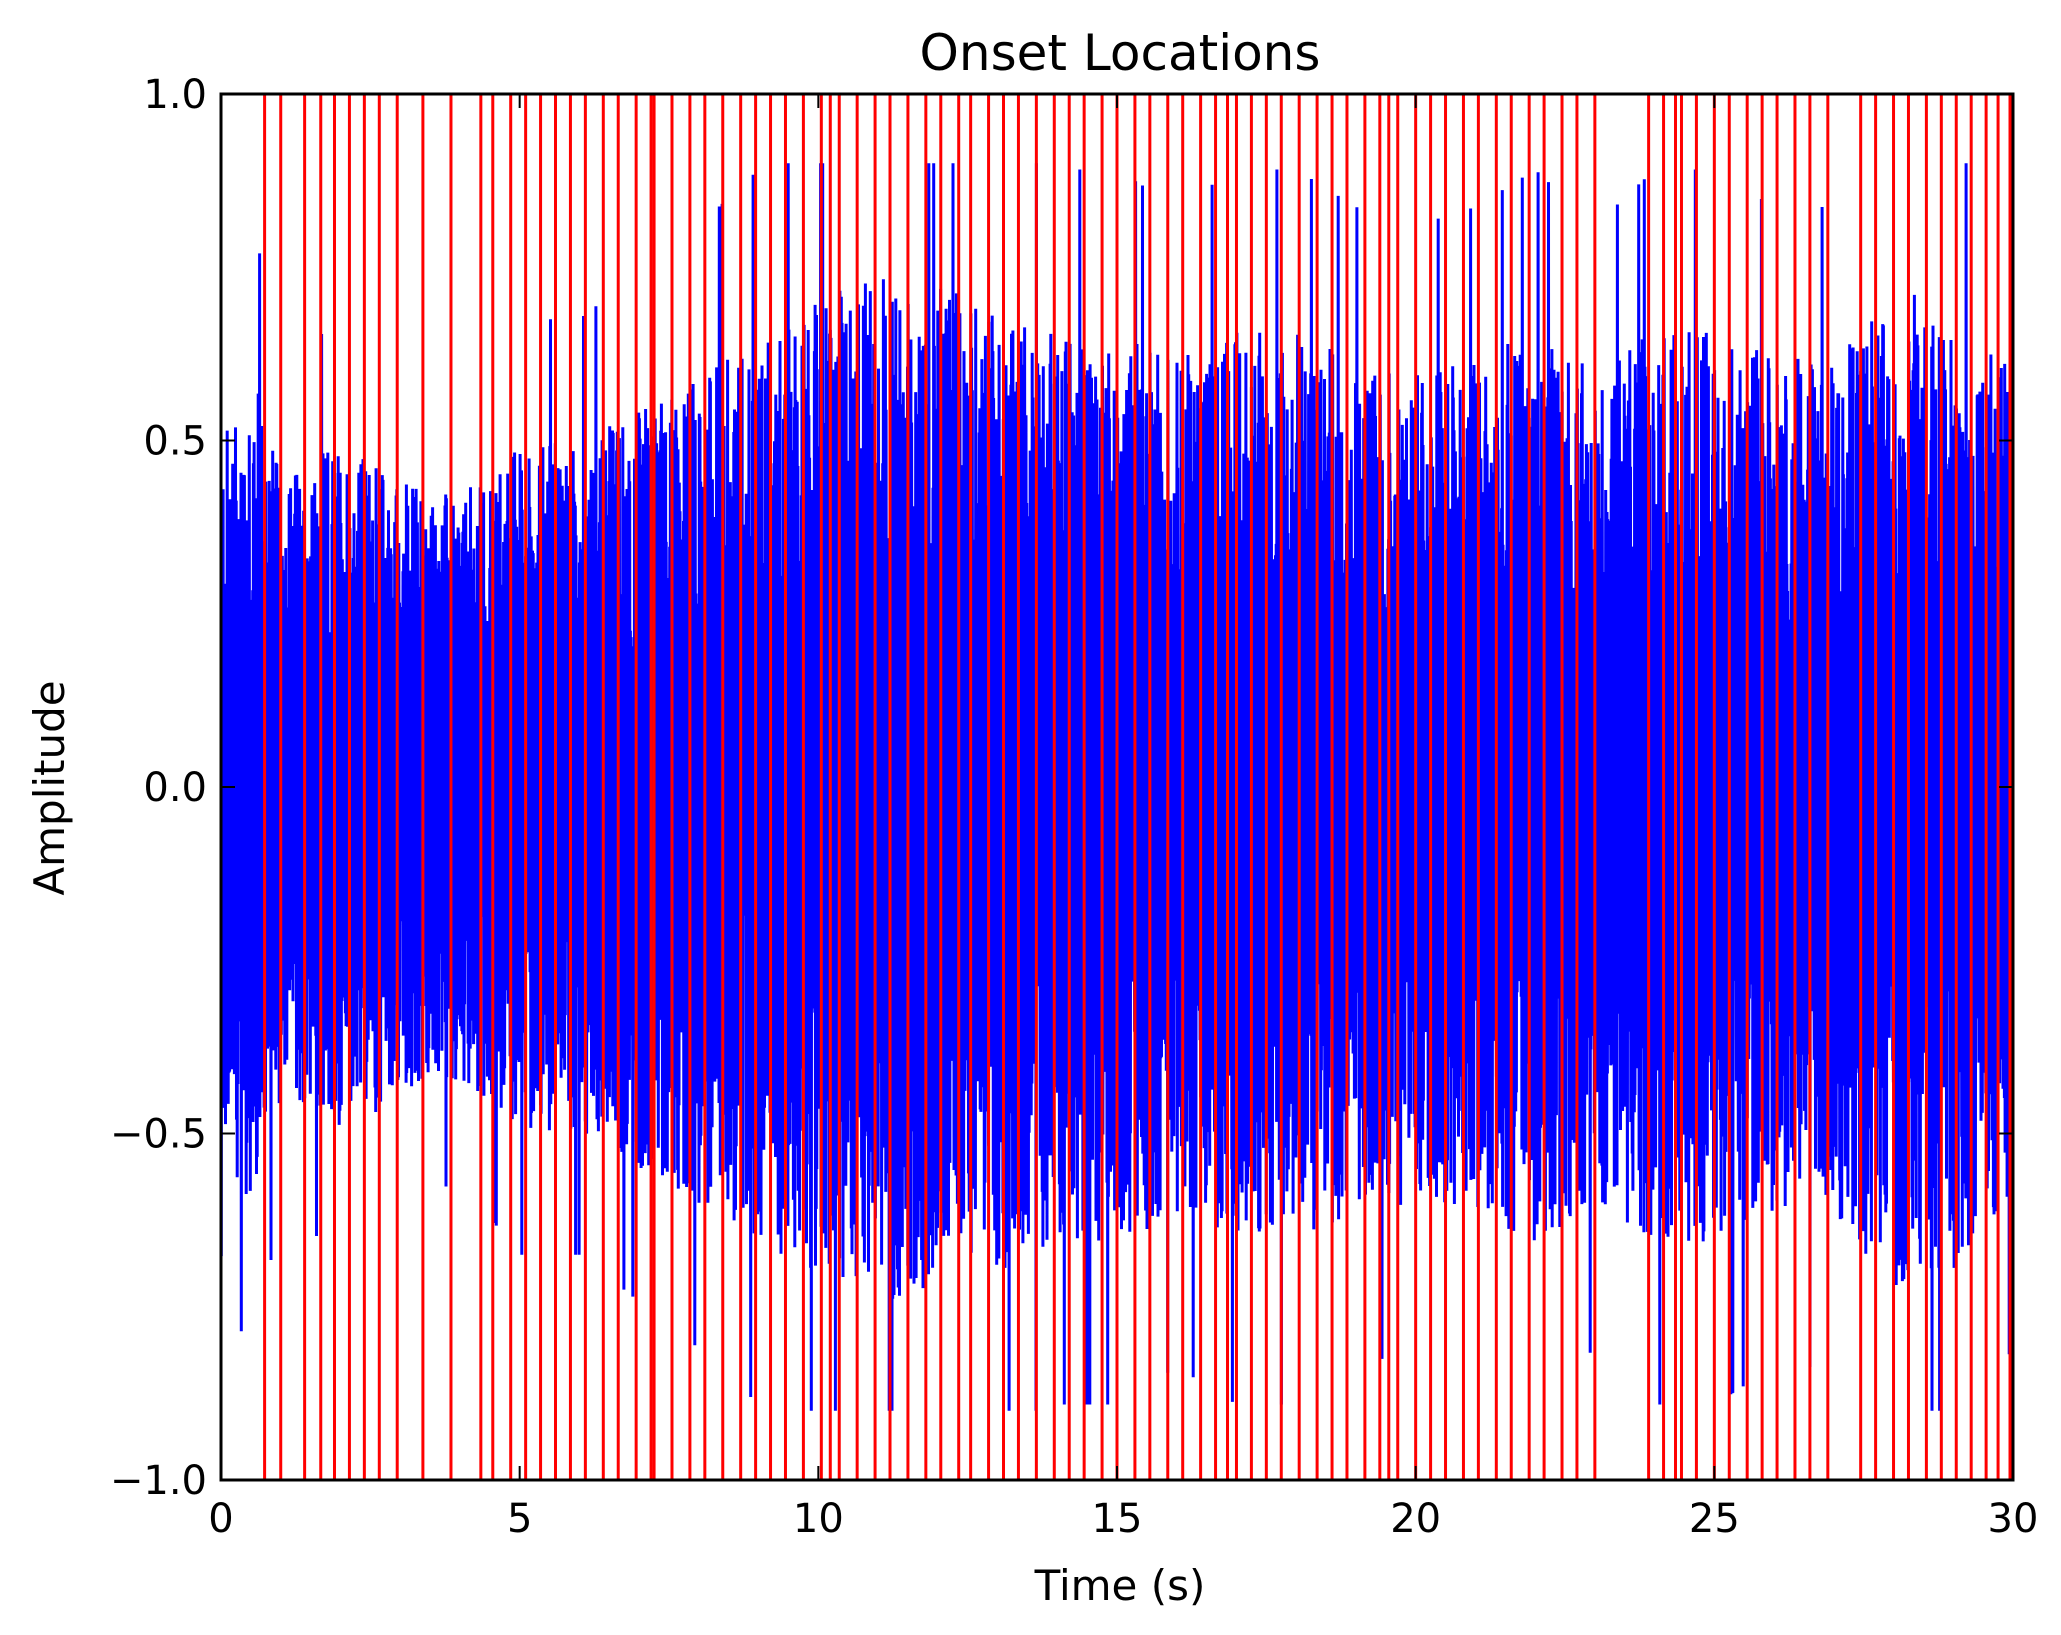  I want to click on x-tick-label: 10, so click(818, 1519).